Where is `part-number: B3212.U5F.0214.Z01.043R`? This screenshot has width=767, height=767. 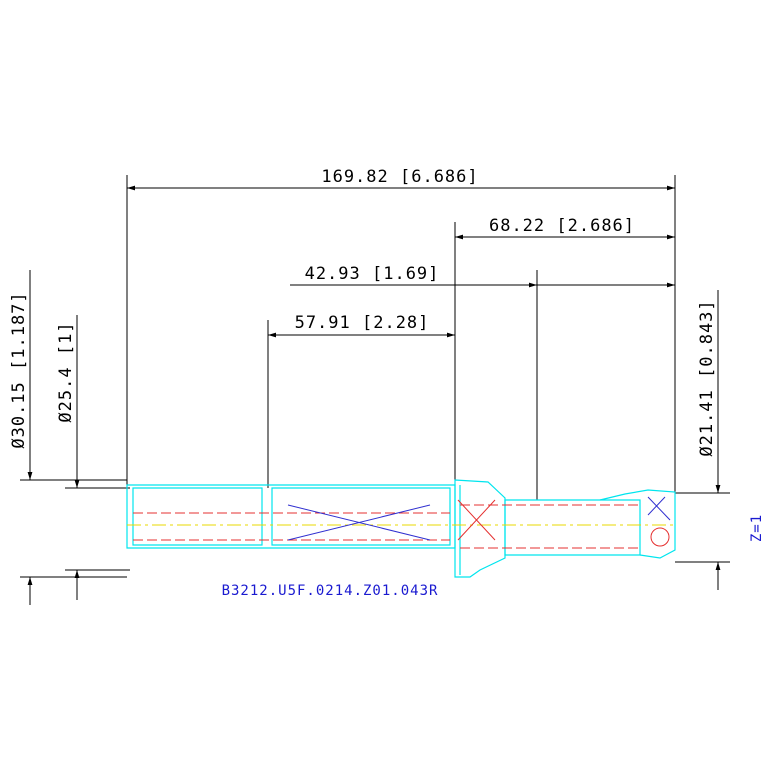 part-number: B3212.U5F.0214.Z01.043R is located at coordinates (330, 591).